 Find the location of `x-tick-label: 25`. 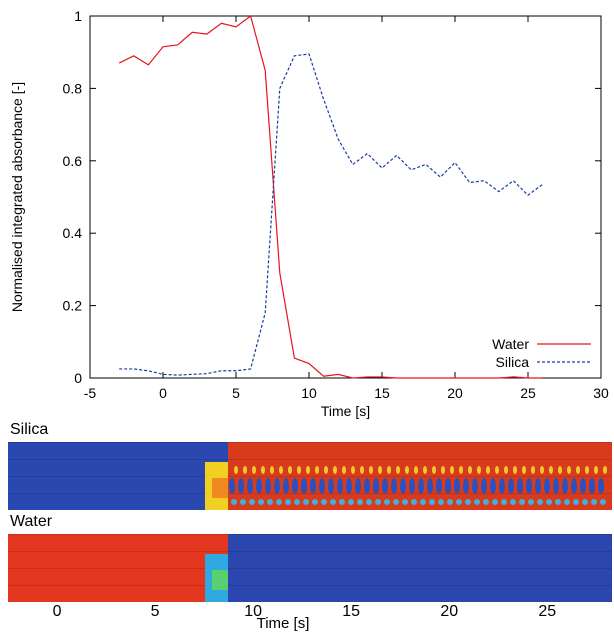

x-tick-label: 25 is located at coordinates (547, 611).